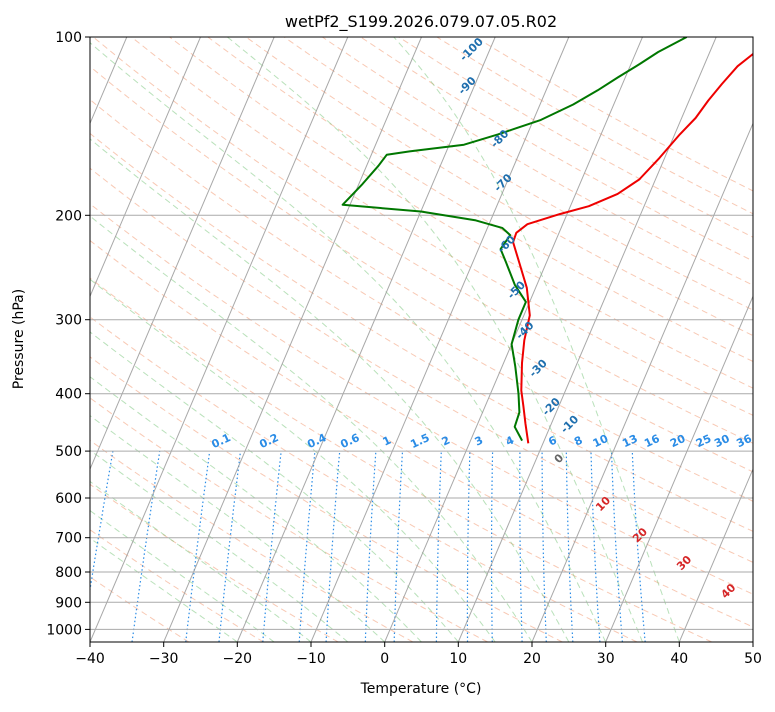 The image size is (775, 712). I want to click on dry-adiabat-label: -100, so click(471, 49).